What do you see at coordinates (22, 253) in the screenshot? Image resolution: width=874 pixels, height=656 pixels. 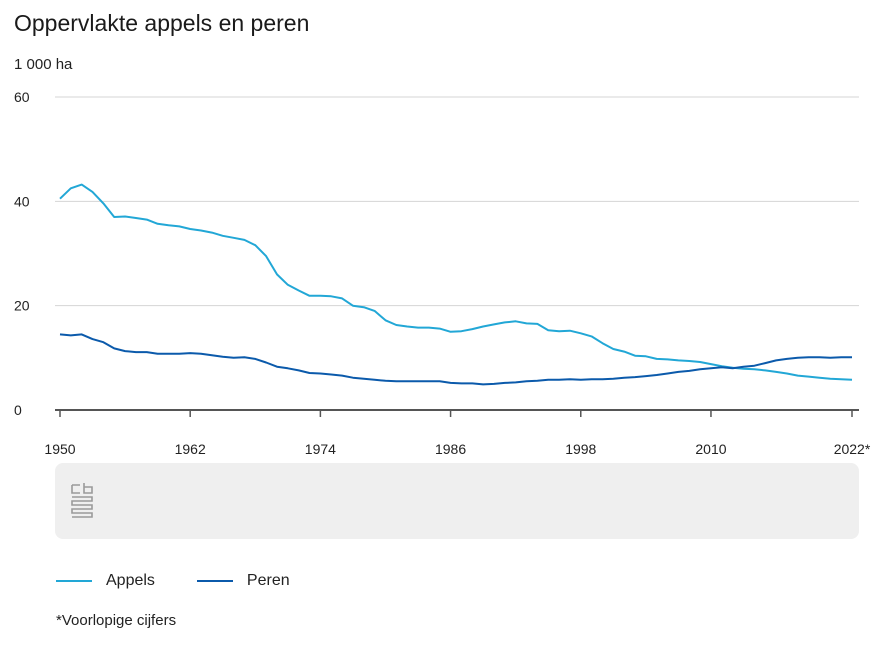 I see `y-tick-labels: 0 20 40 60` at bounding box center [22, 253].